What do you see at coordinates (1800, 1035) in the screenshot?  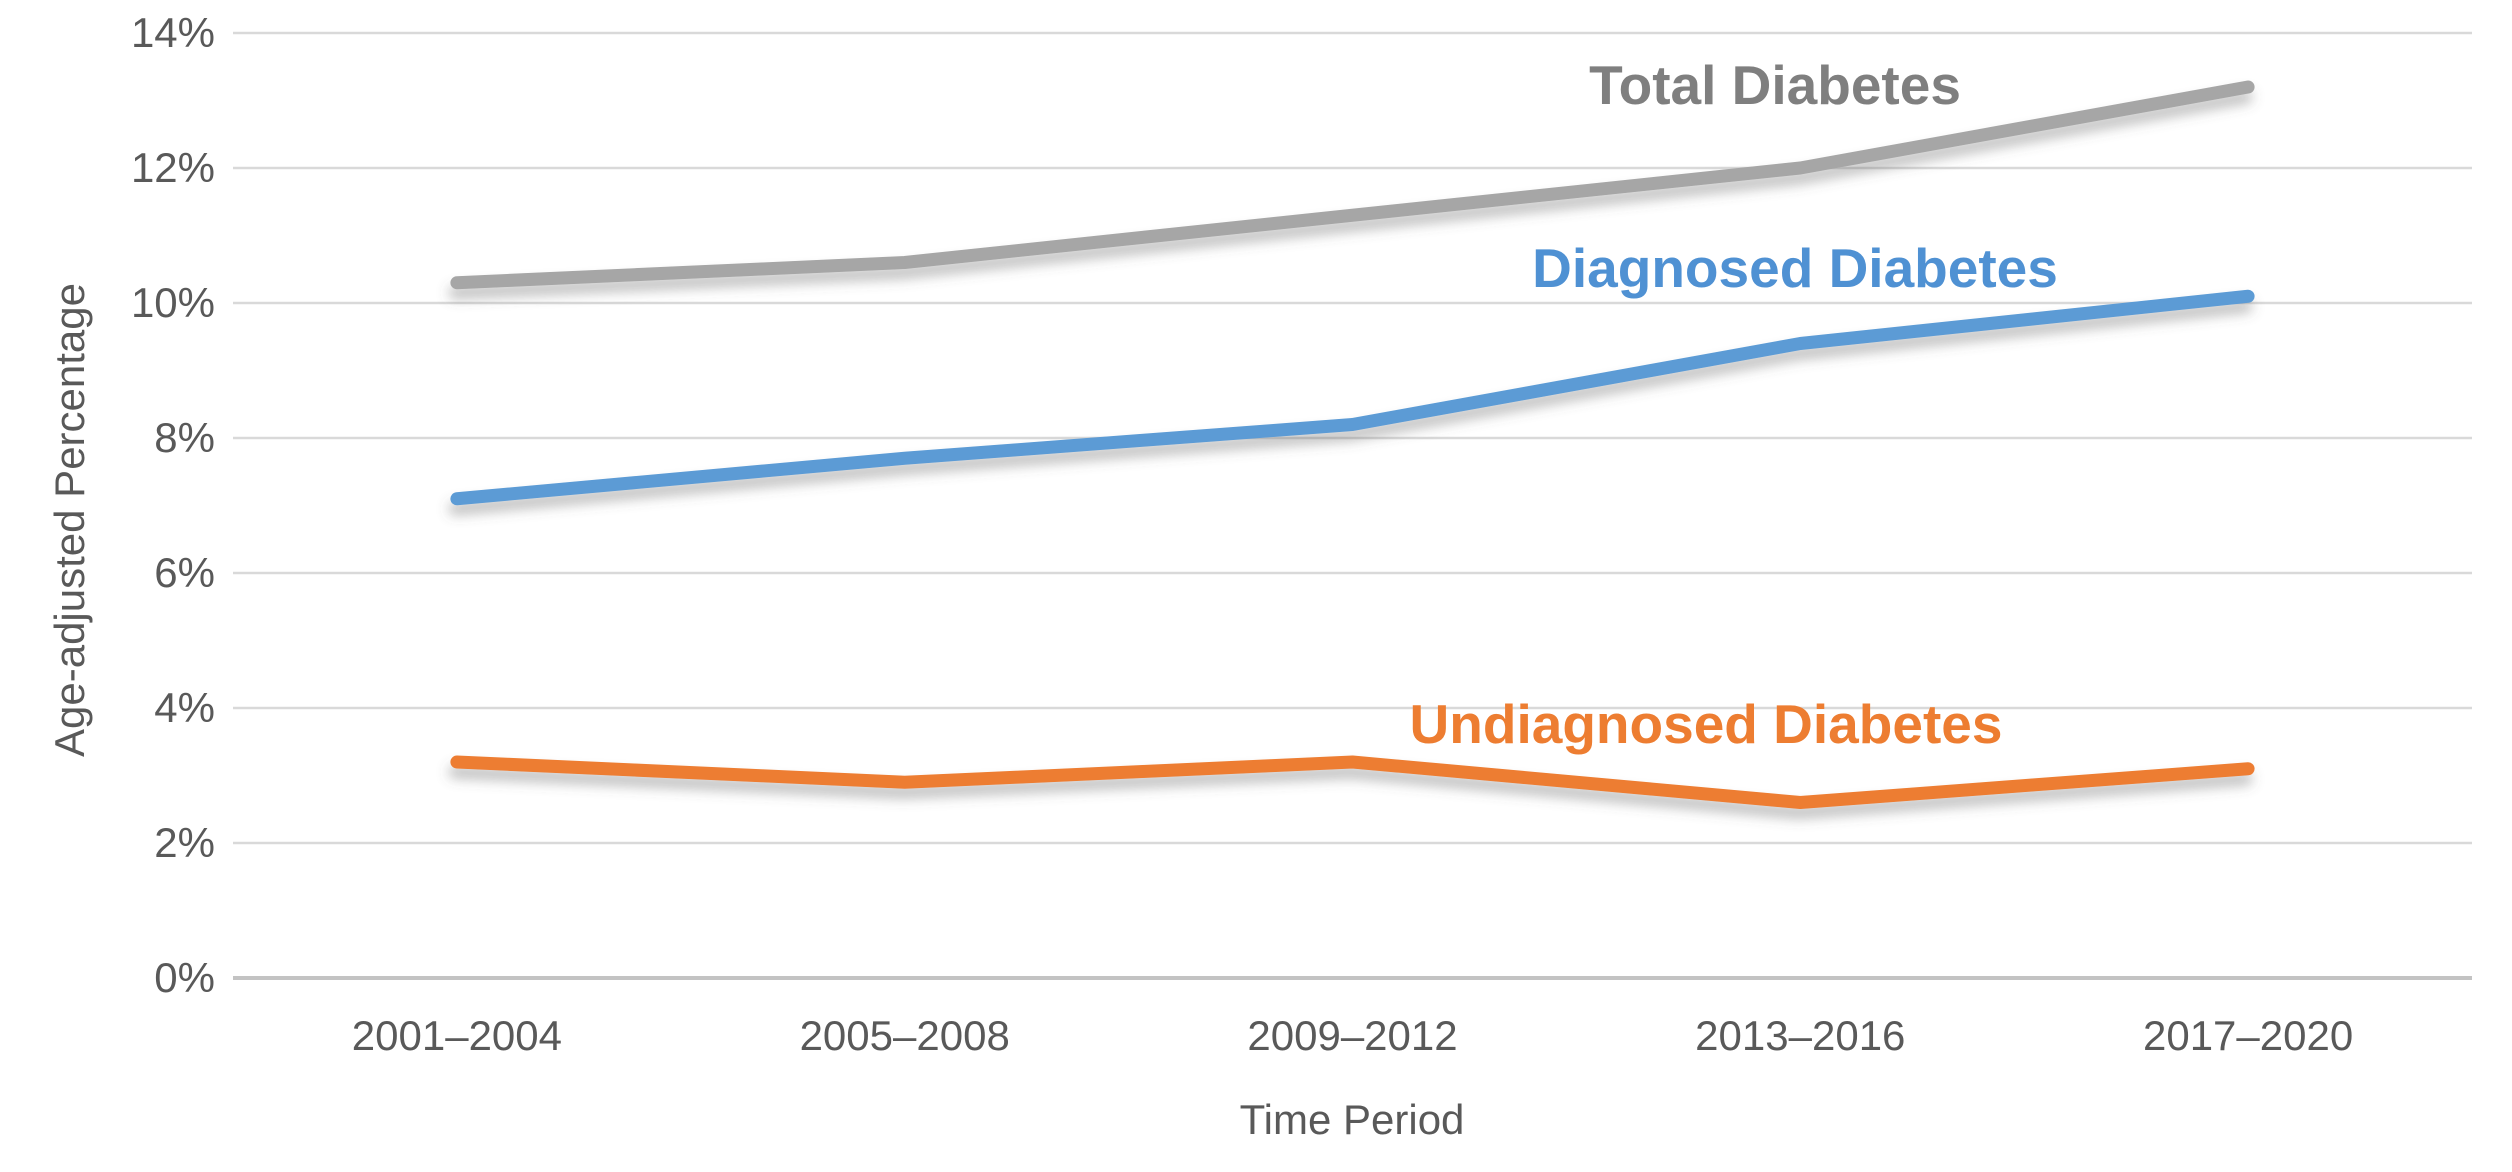 I see `x-category-label: 2013–2016` at bounding box center [1800, 1035].